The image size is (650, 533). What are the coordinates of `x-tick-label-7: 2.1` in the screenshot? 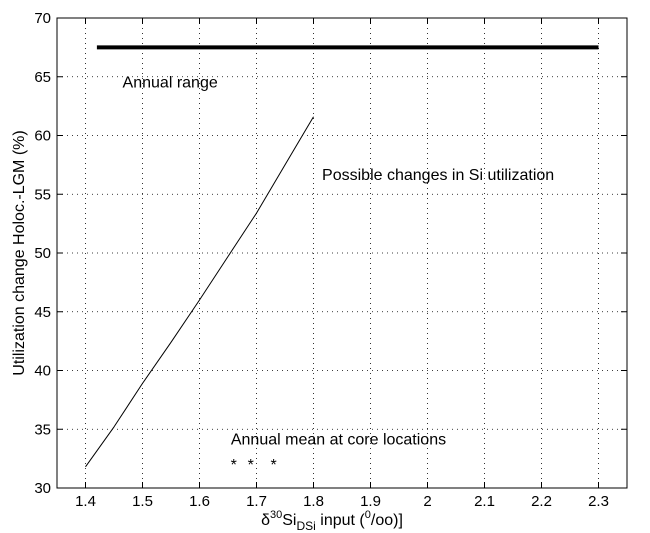 It's located at (484, 501).